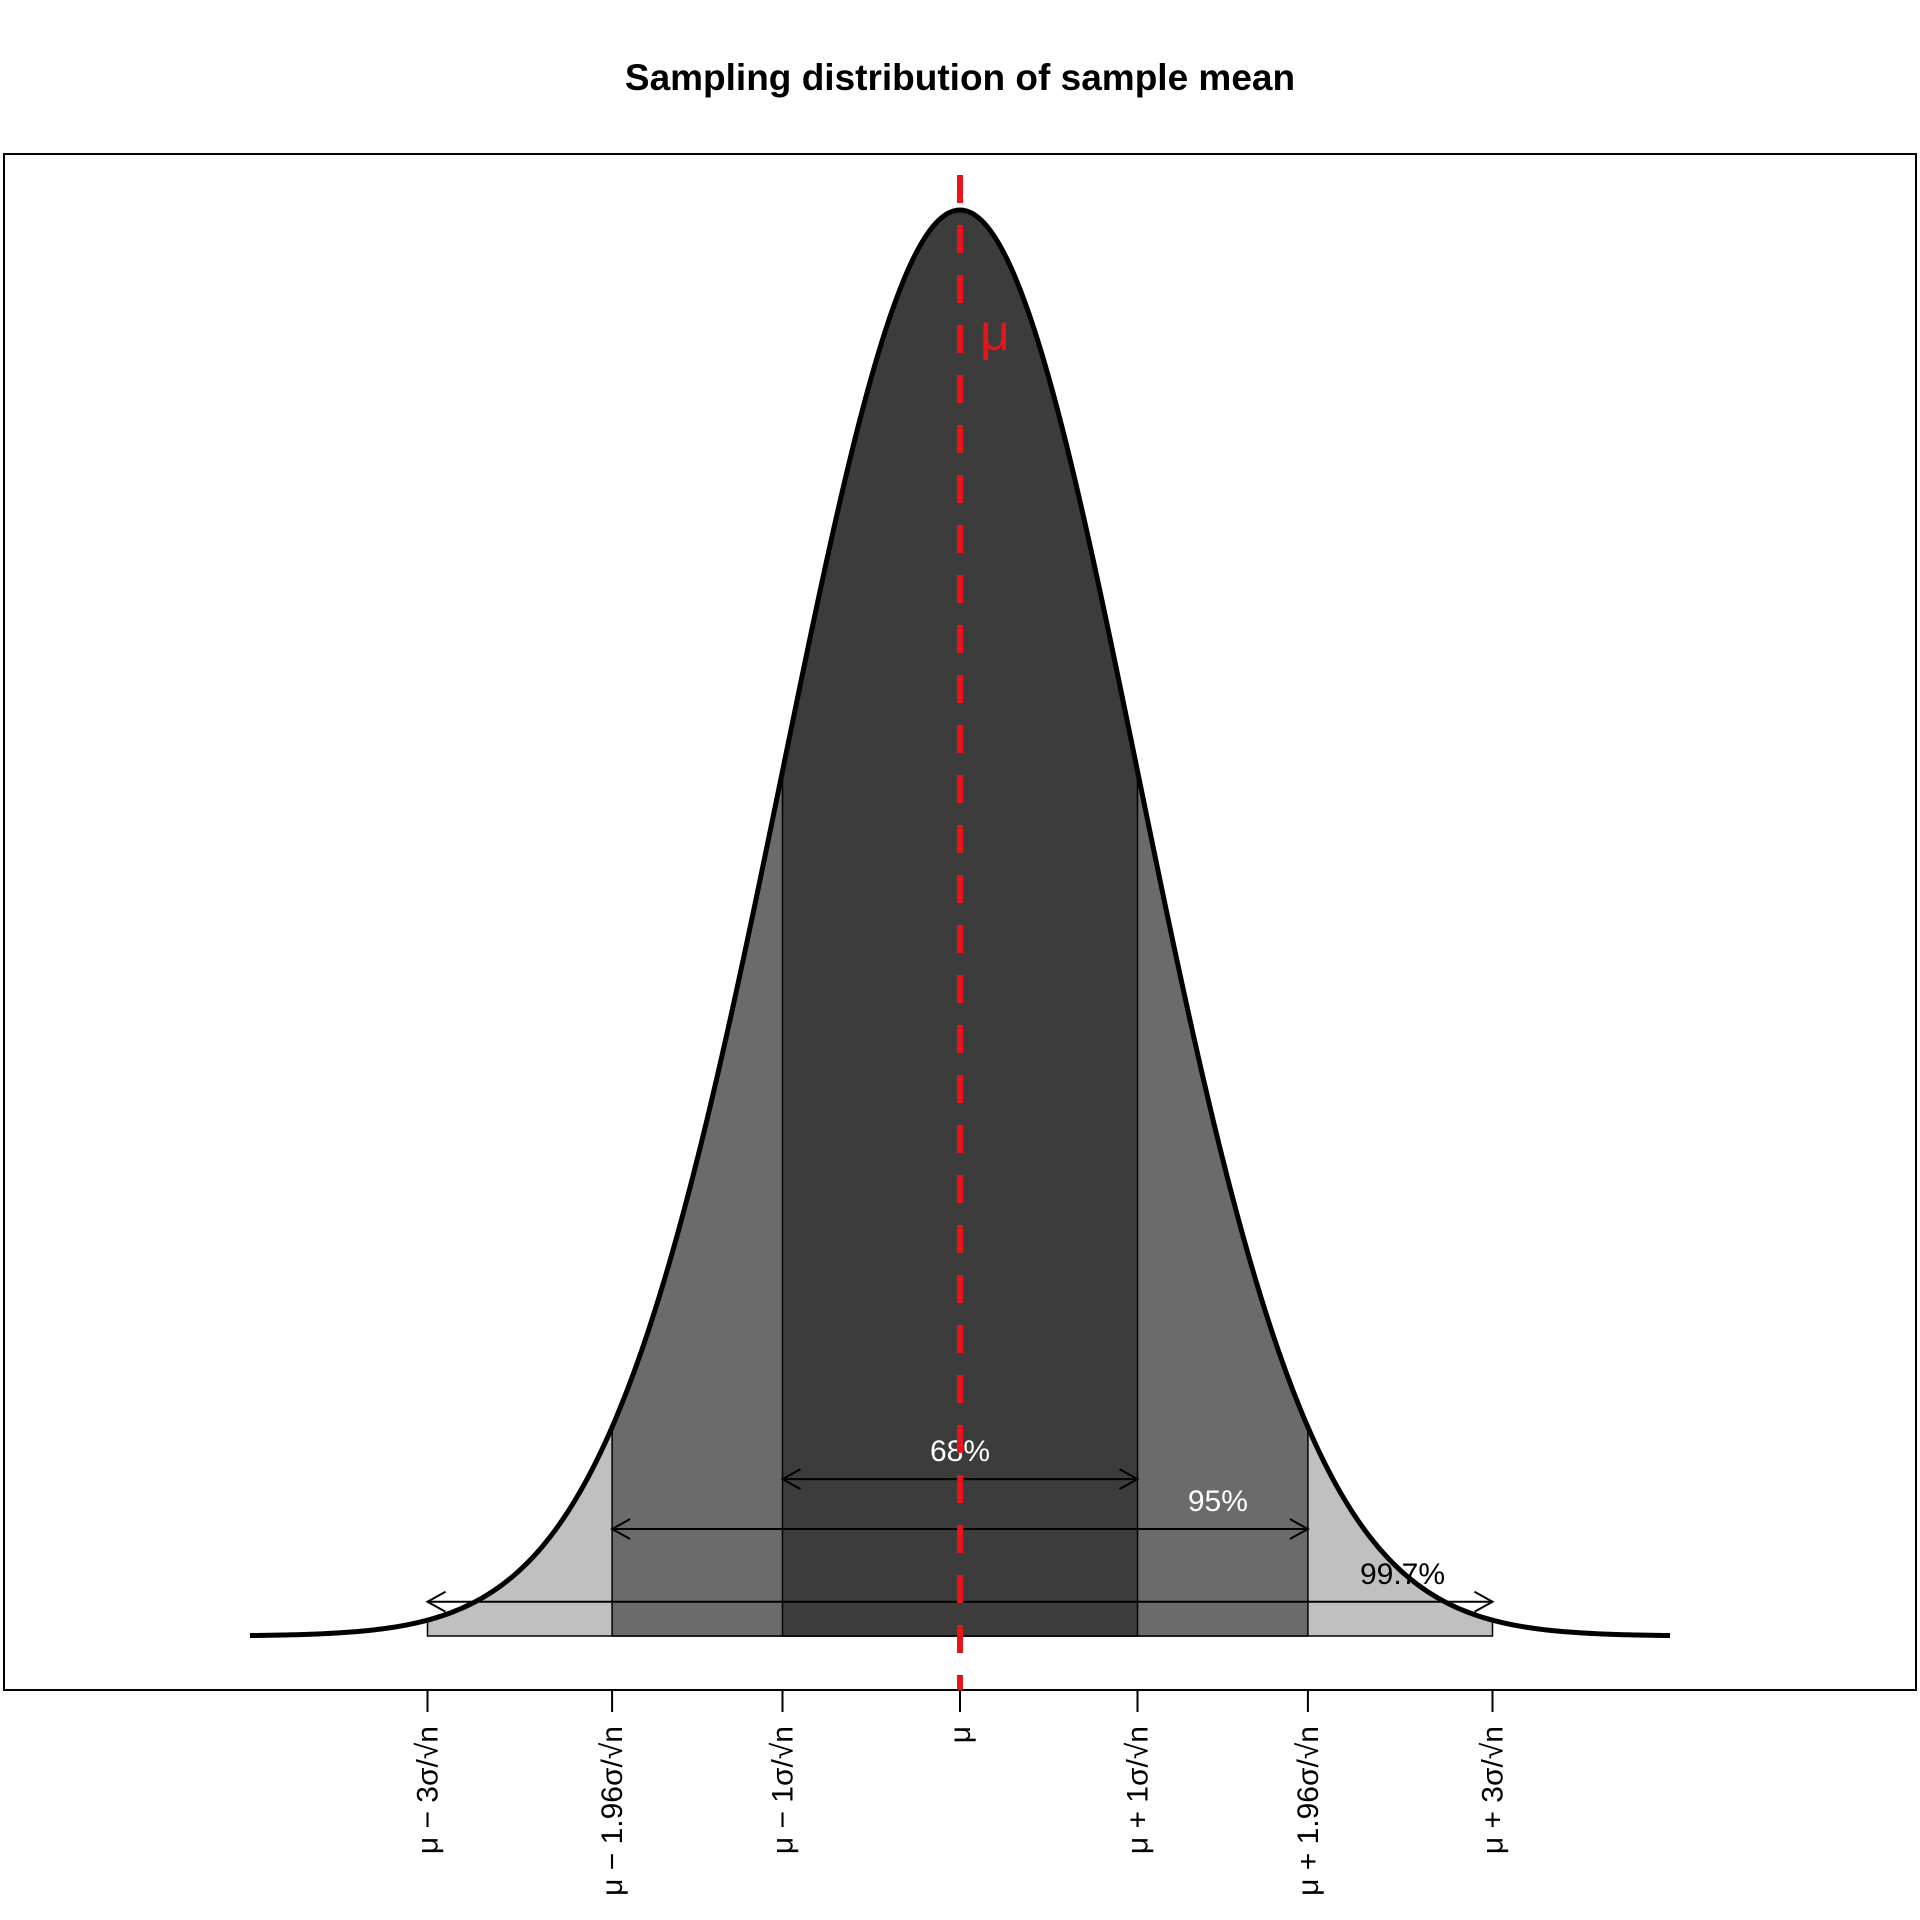 The width and height of the screenshot is (1920, 1920). Describe the element at coordinates (783, 1790) in the screenshot. I see `tick-label-2: μ − 1σ/√n` at that location.